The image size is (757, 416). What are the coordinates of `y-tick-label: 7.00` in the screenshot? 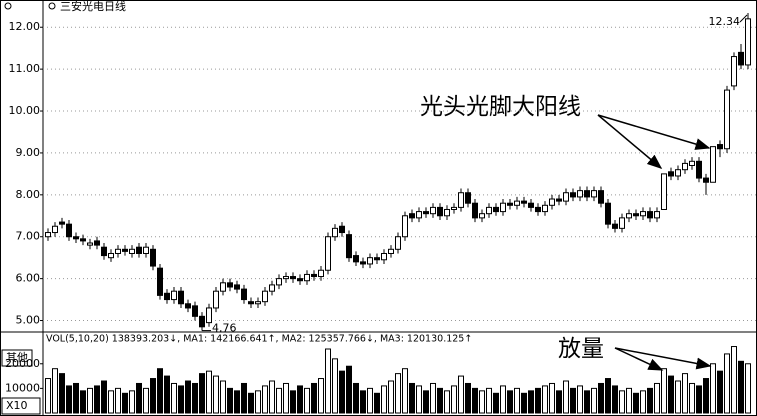 It's located at (28, 236).